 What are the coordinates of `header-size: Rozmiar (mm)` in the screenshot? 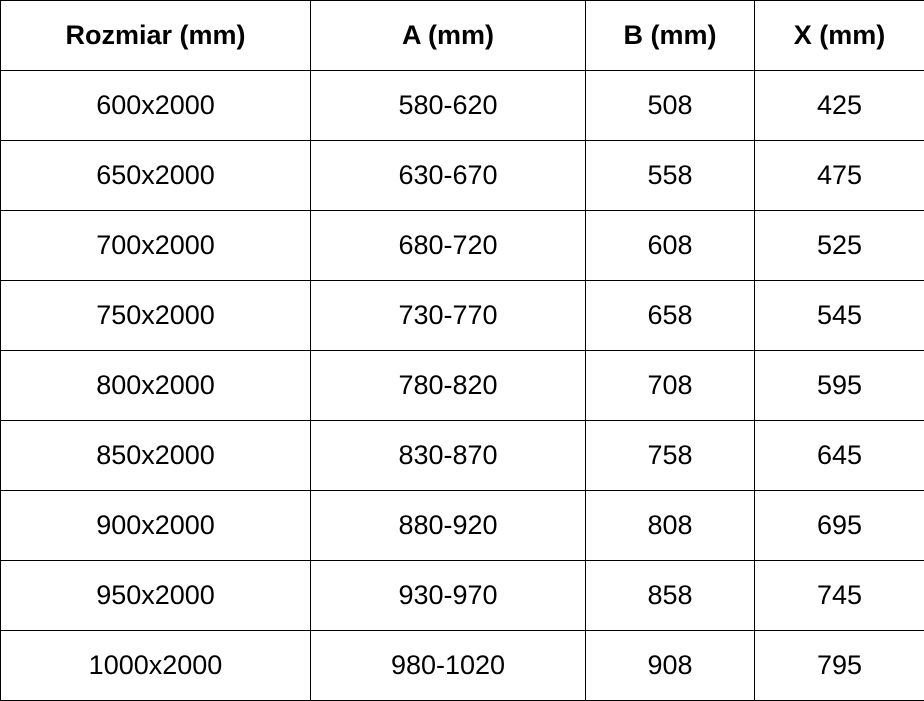 It's located at (155, 35).